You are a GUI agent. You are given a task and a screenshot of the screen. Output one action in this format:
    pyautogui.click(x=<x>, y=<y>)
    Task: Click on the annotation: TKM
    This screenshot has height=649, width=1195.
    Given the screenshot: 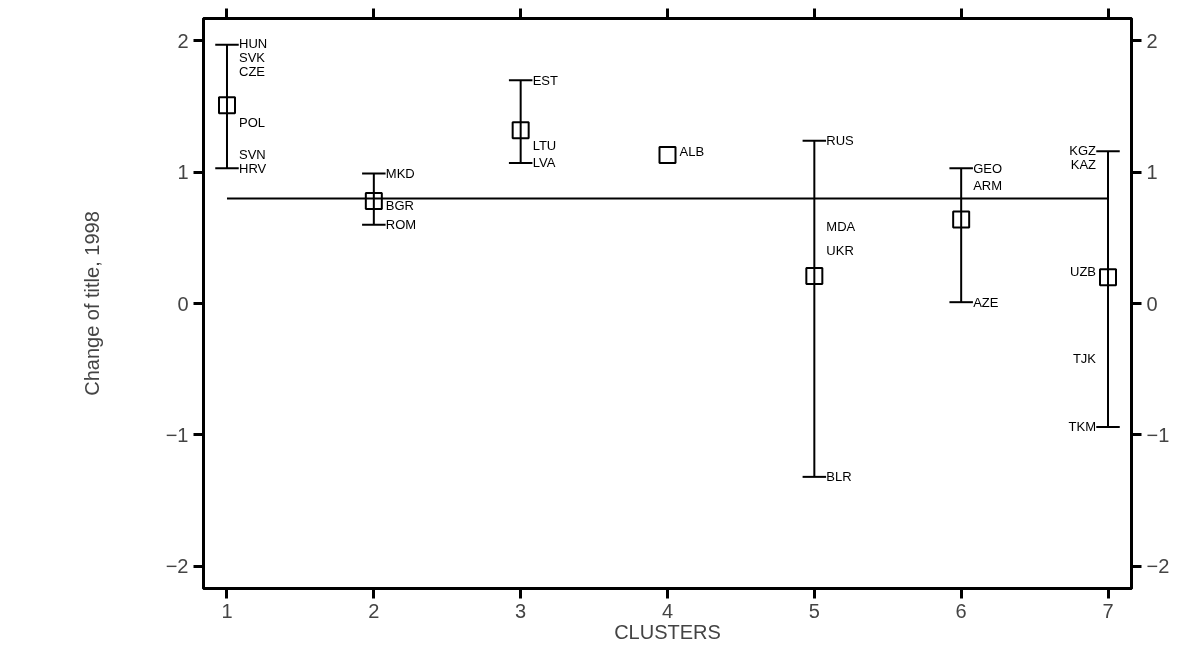 What is the action you would take?
    pyautogui.click(x=1082, y=427)
    